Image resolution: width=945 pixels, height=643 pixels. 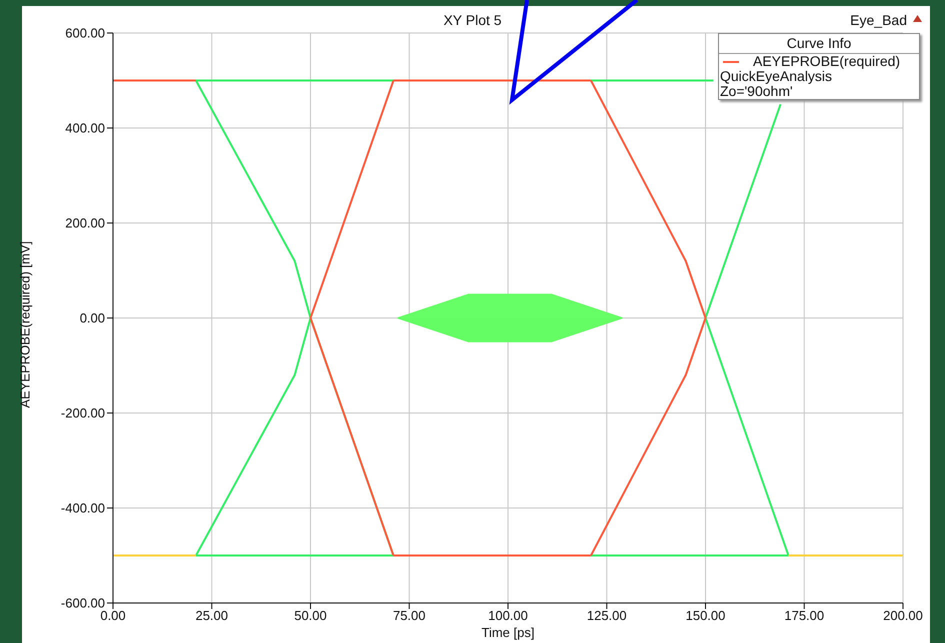 What do you see at coordinates (903, 616) in the screenshot?
I see `x-tick-label: 200.00` at bounding box center [903, 616].